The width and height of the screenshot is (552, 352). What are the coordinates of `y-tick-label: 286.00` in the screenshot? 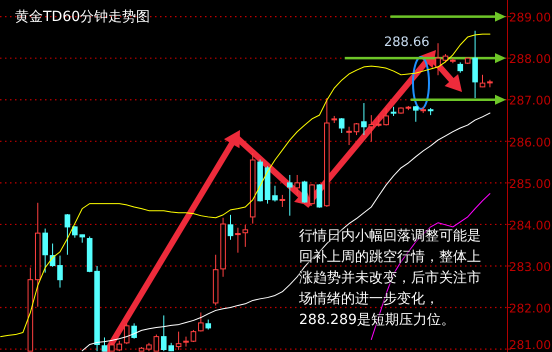 It's located at (530, 142).